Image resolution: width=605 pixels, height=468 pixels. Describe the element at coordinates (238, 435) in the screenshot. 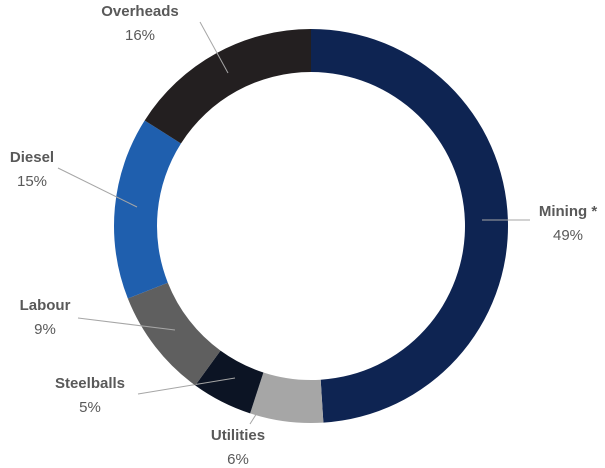

I see `slice-name: Utilities` at that location.